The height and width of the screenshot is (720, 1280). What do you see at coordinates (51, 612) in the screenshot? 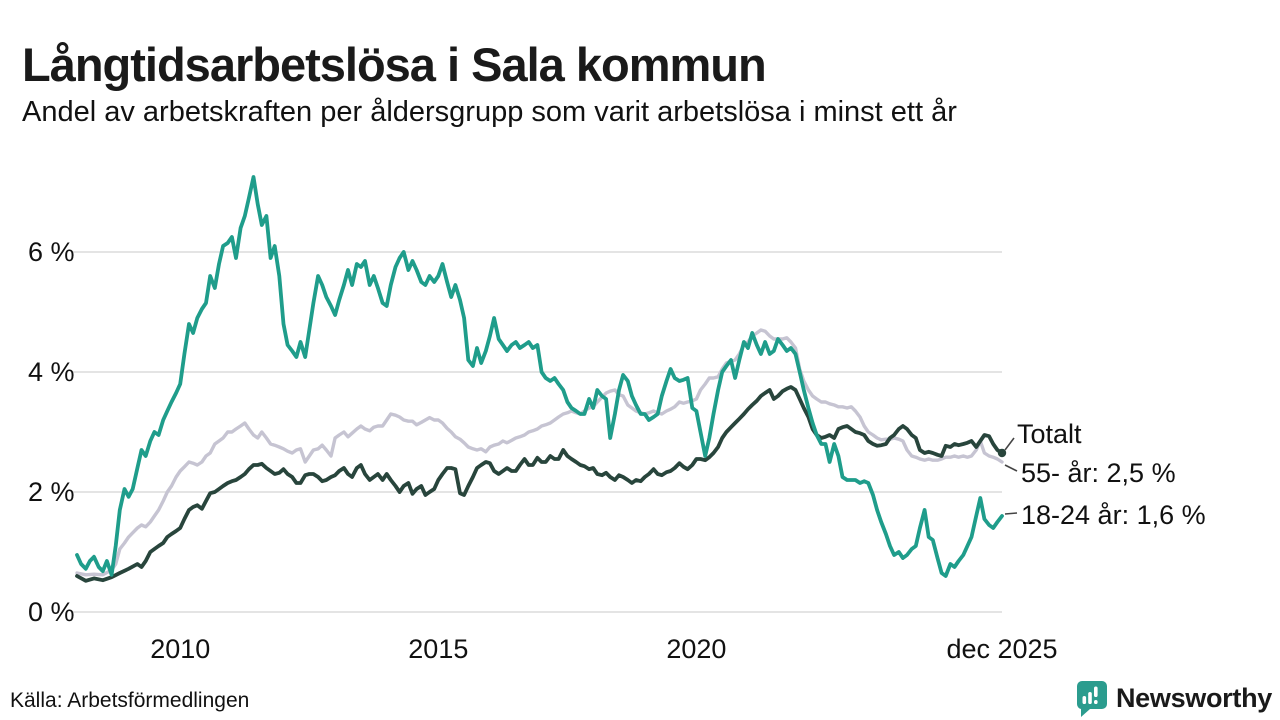
I see `y-axis-tick-label: 0 %` at bounding box center [51, 612].